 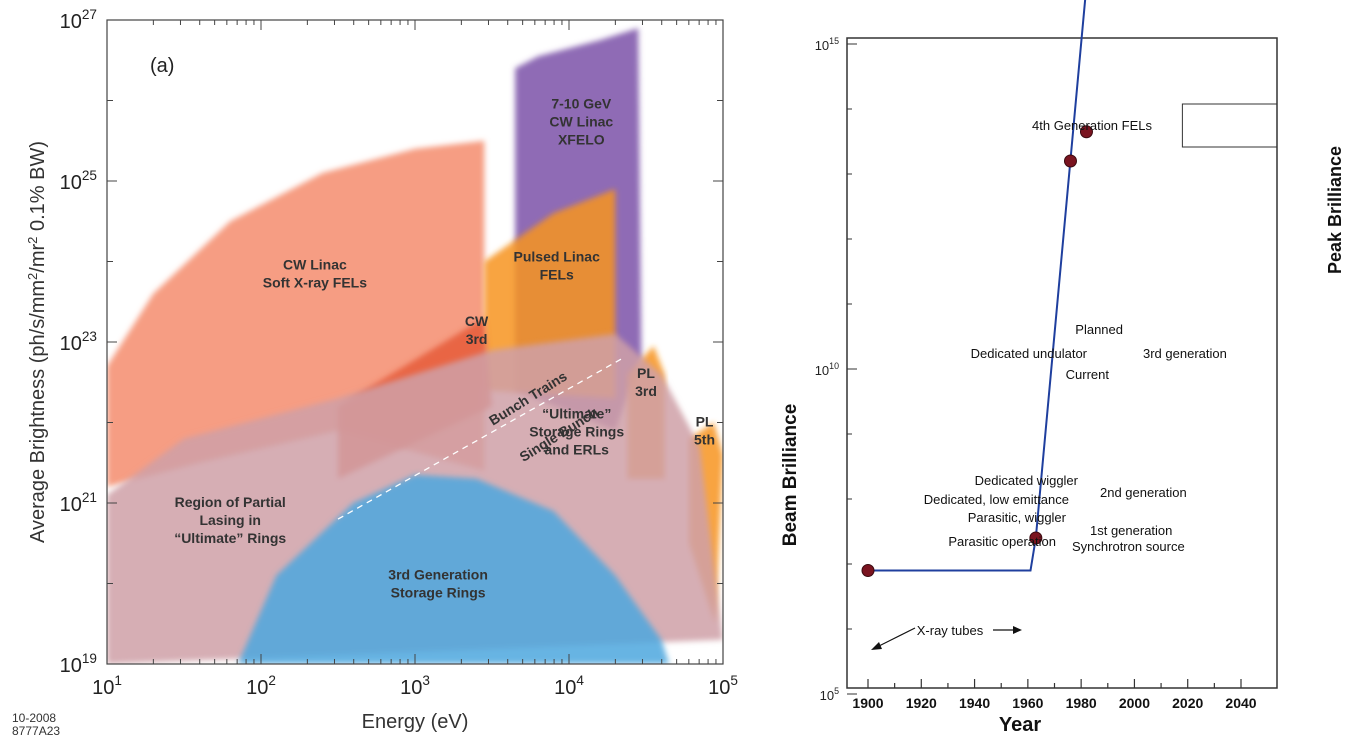 I want to click on annotation-parasitic-operation: Parasitic operation, so click(x=1002, y=541).